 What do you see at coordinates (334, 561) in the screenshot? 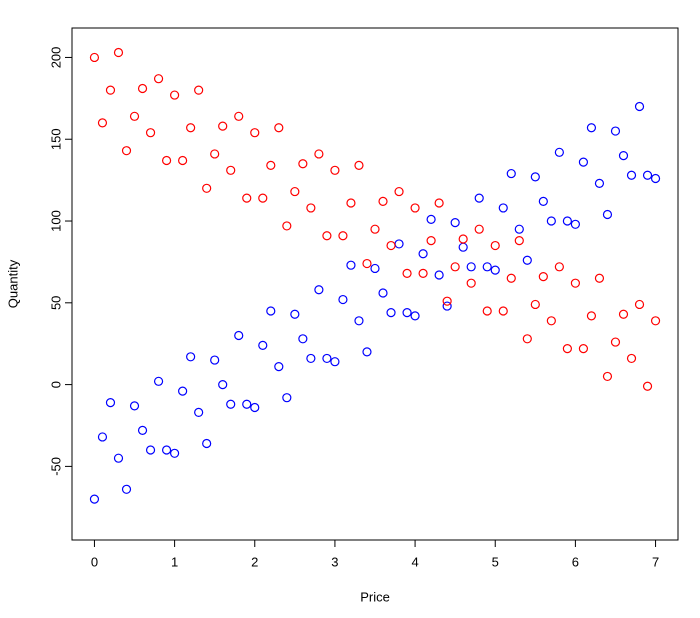
I see `x-tick-label: 3` at bounding box center [334, 561].